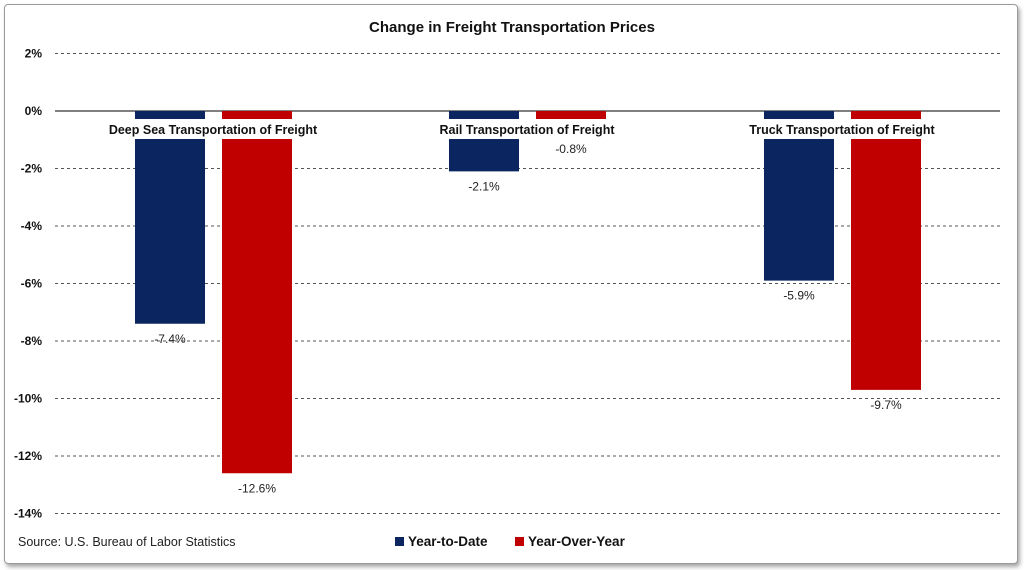 This screenshot has height=570, width=1024. What do you see at coordinates (484, 186) in the screenshot?
I see `data-label: -2.1%` at bounding box center [484, 186].